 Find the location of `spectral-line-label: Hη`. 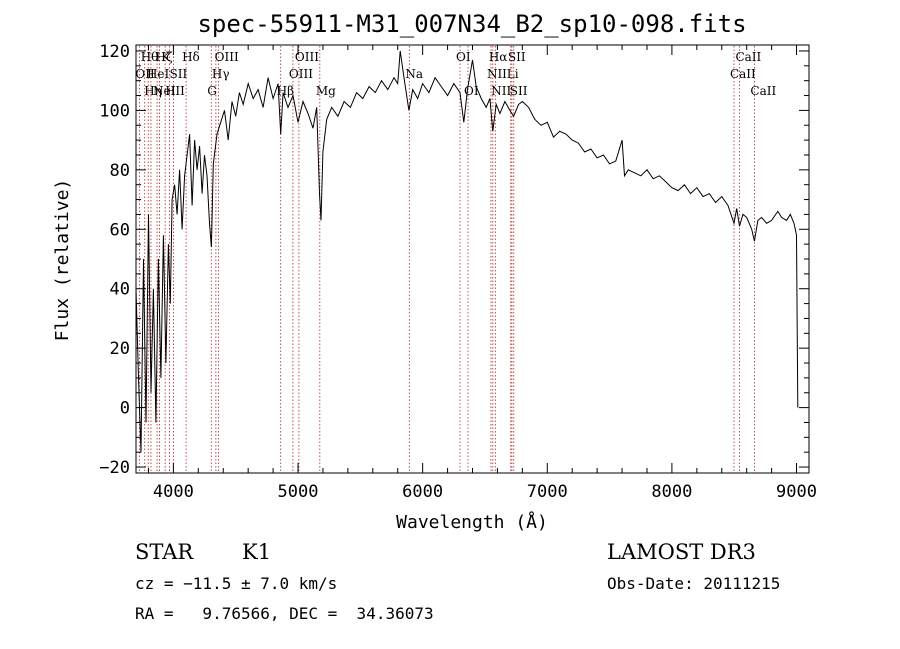

spectral-line-label: Hη is located at coordinates (153, 91).